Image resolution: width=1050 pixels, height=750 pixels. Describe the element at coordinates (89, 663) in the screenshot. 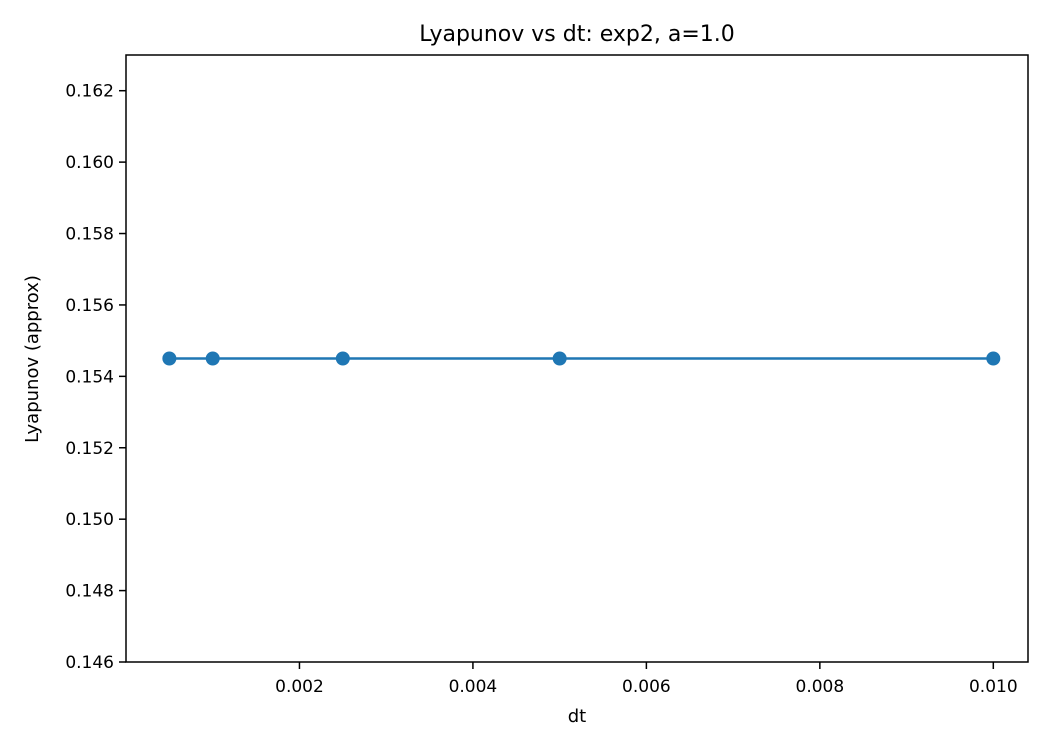

I see `y-tick-label: 0.146` at that location.